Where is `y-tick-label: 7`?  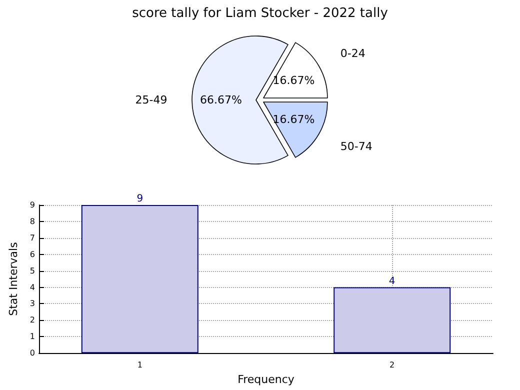 y-tick-label: 7 is located at coordinates (32, 237).